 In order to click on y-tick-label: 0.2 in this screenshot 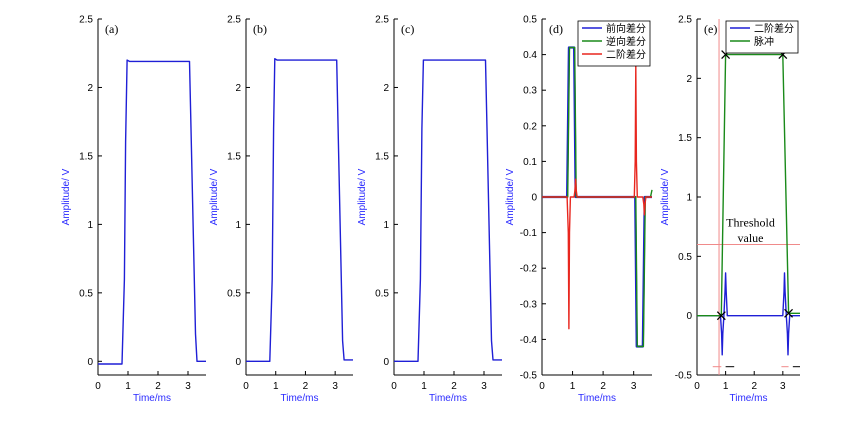, I will do `click(530, 126)`.